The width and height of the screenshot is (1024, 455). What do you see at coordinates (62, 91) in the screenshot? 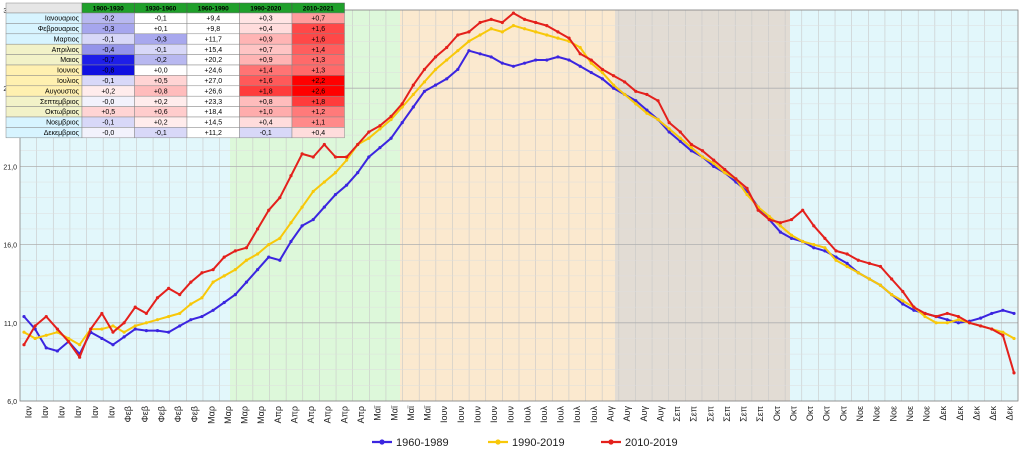
I see `table-month-label: Αυγουστος` at bounding box center [62, 91].